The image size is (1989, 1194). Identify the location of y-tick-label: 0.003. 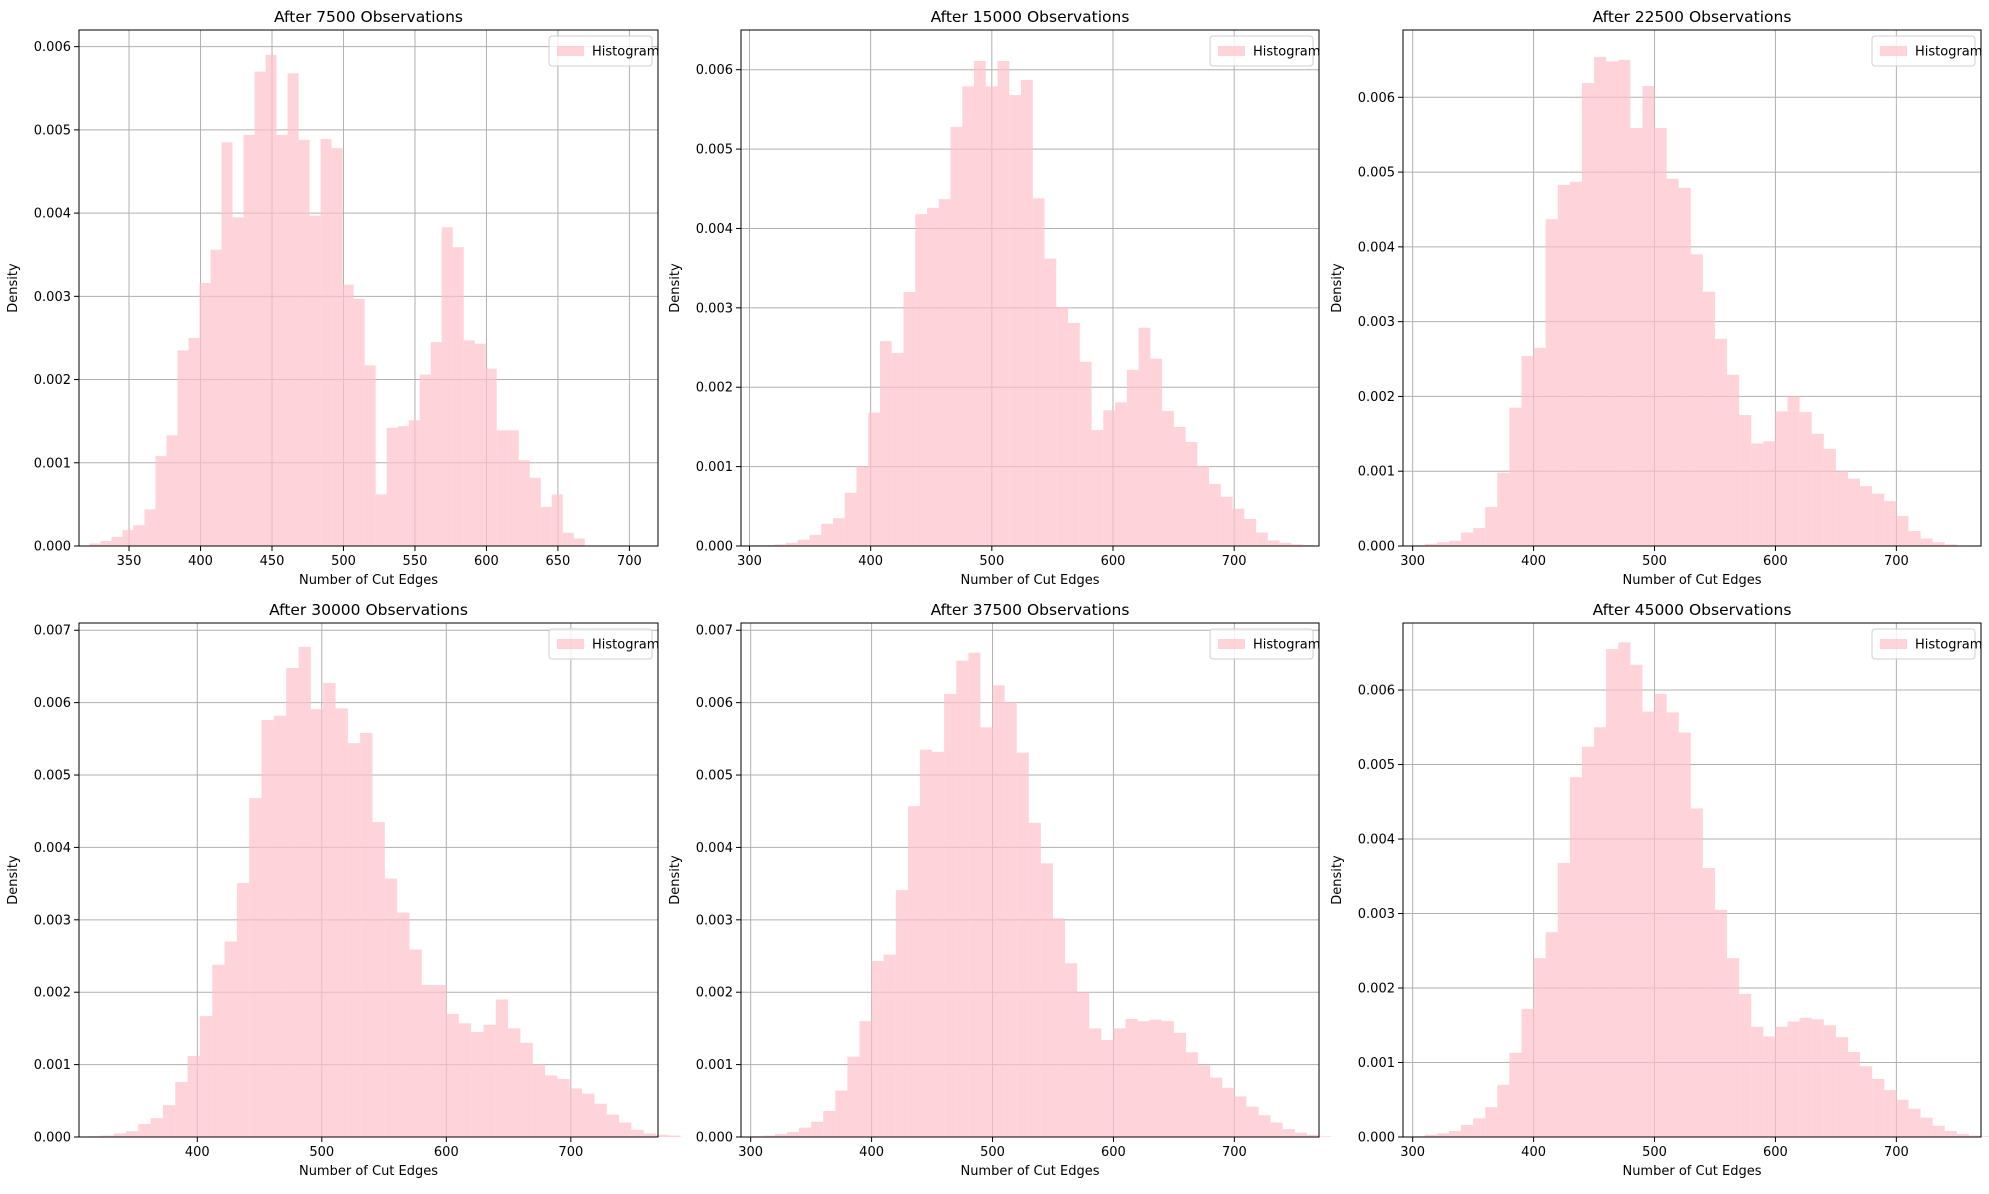
(714, 308).